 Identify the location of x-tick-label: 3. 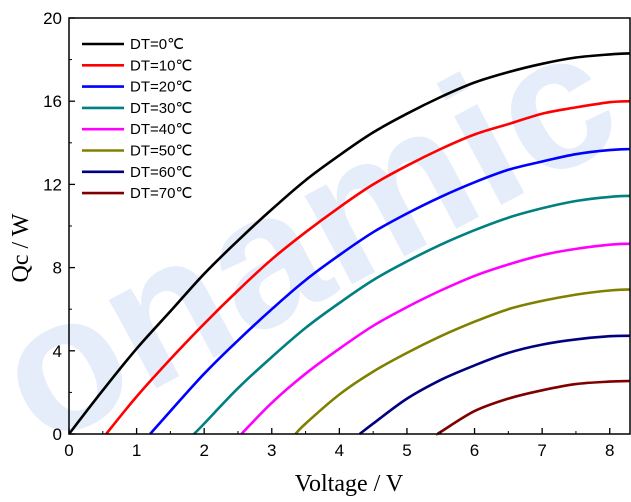
(271, 450).